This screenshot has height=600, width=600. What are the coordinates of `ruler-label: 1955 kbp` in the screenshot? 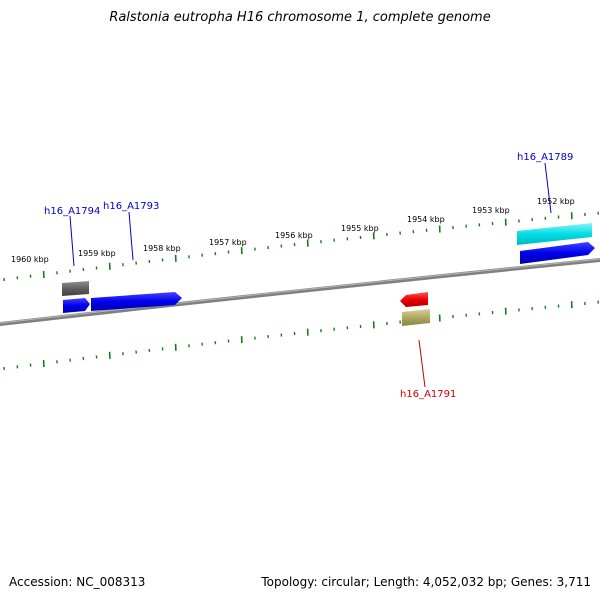 It's located at (360, 228).